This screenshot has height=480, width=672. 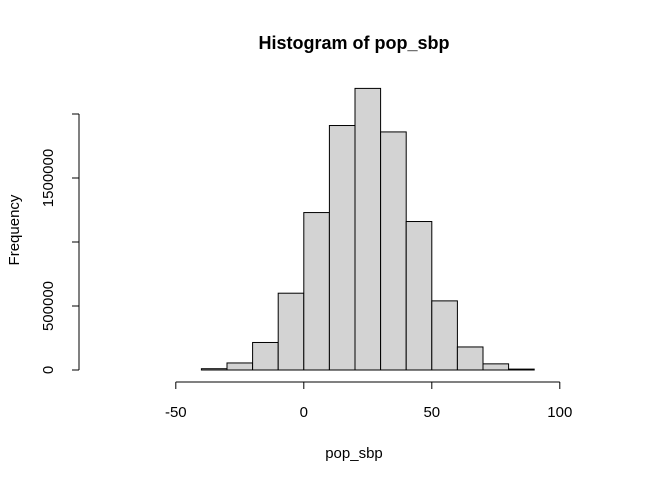 I want to click on y-tick-label: 1500000, so click(x=48, y=178).